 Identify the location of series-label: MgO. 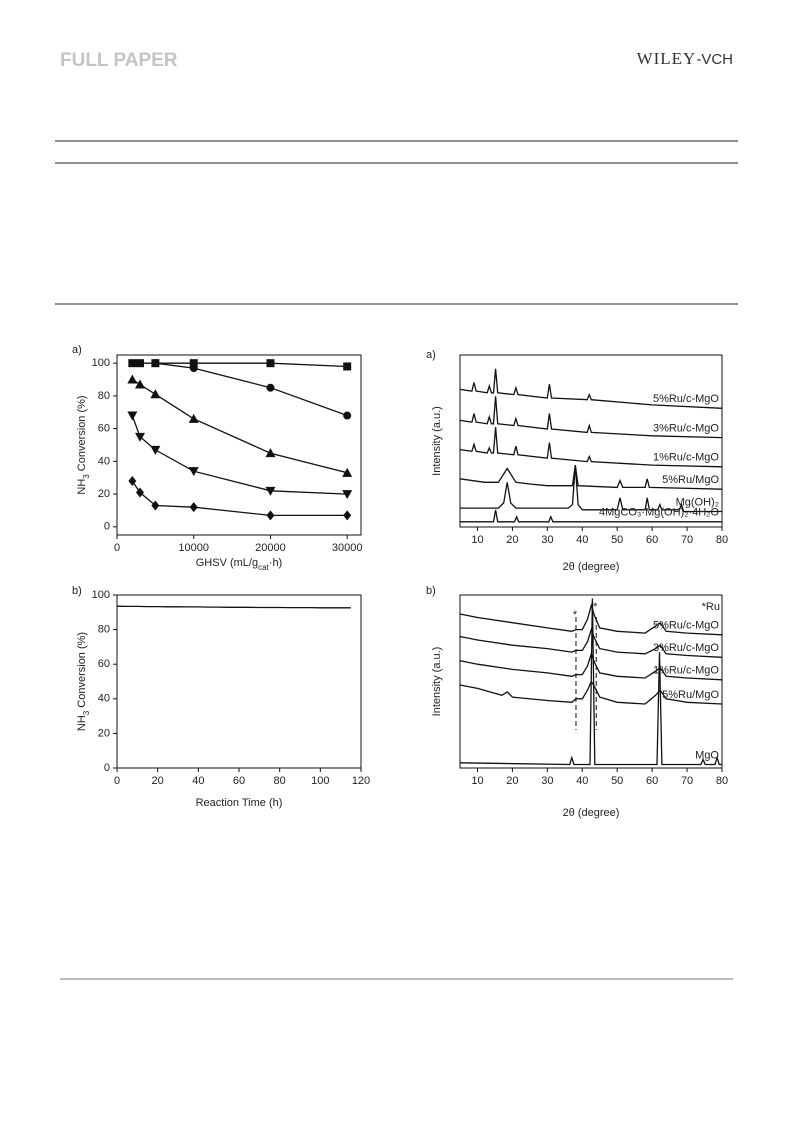
(707, 755).